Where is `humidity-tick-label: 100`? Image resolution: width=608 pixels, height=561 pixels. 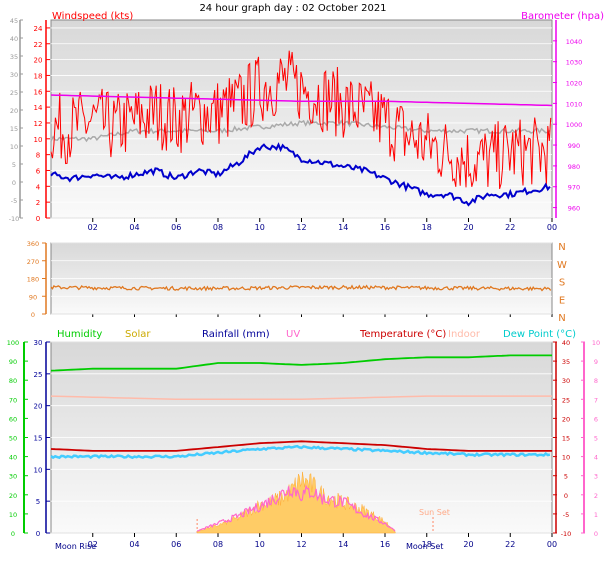 humidity-tick-label: 100 is located at coordinates (13, 343).